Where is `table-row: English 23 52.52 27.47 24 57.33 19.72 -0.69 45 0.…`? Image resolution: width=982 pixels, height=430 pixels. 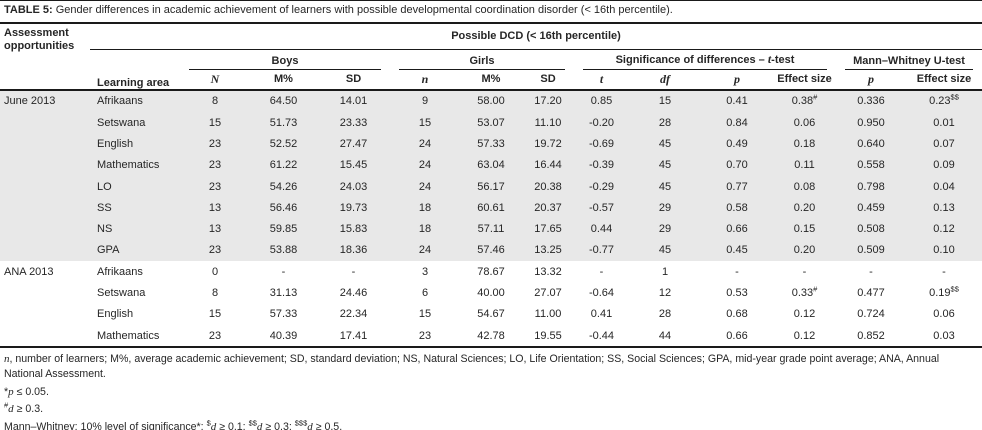
table-row: English 23 52.52 27.47 24 57.33 19.72 -0.69 45 0.… is located at coordinates (491, 144).